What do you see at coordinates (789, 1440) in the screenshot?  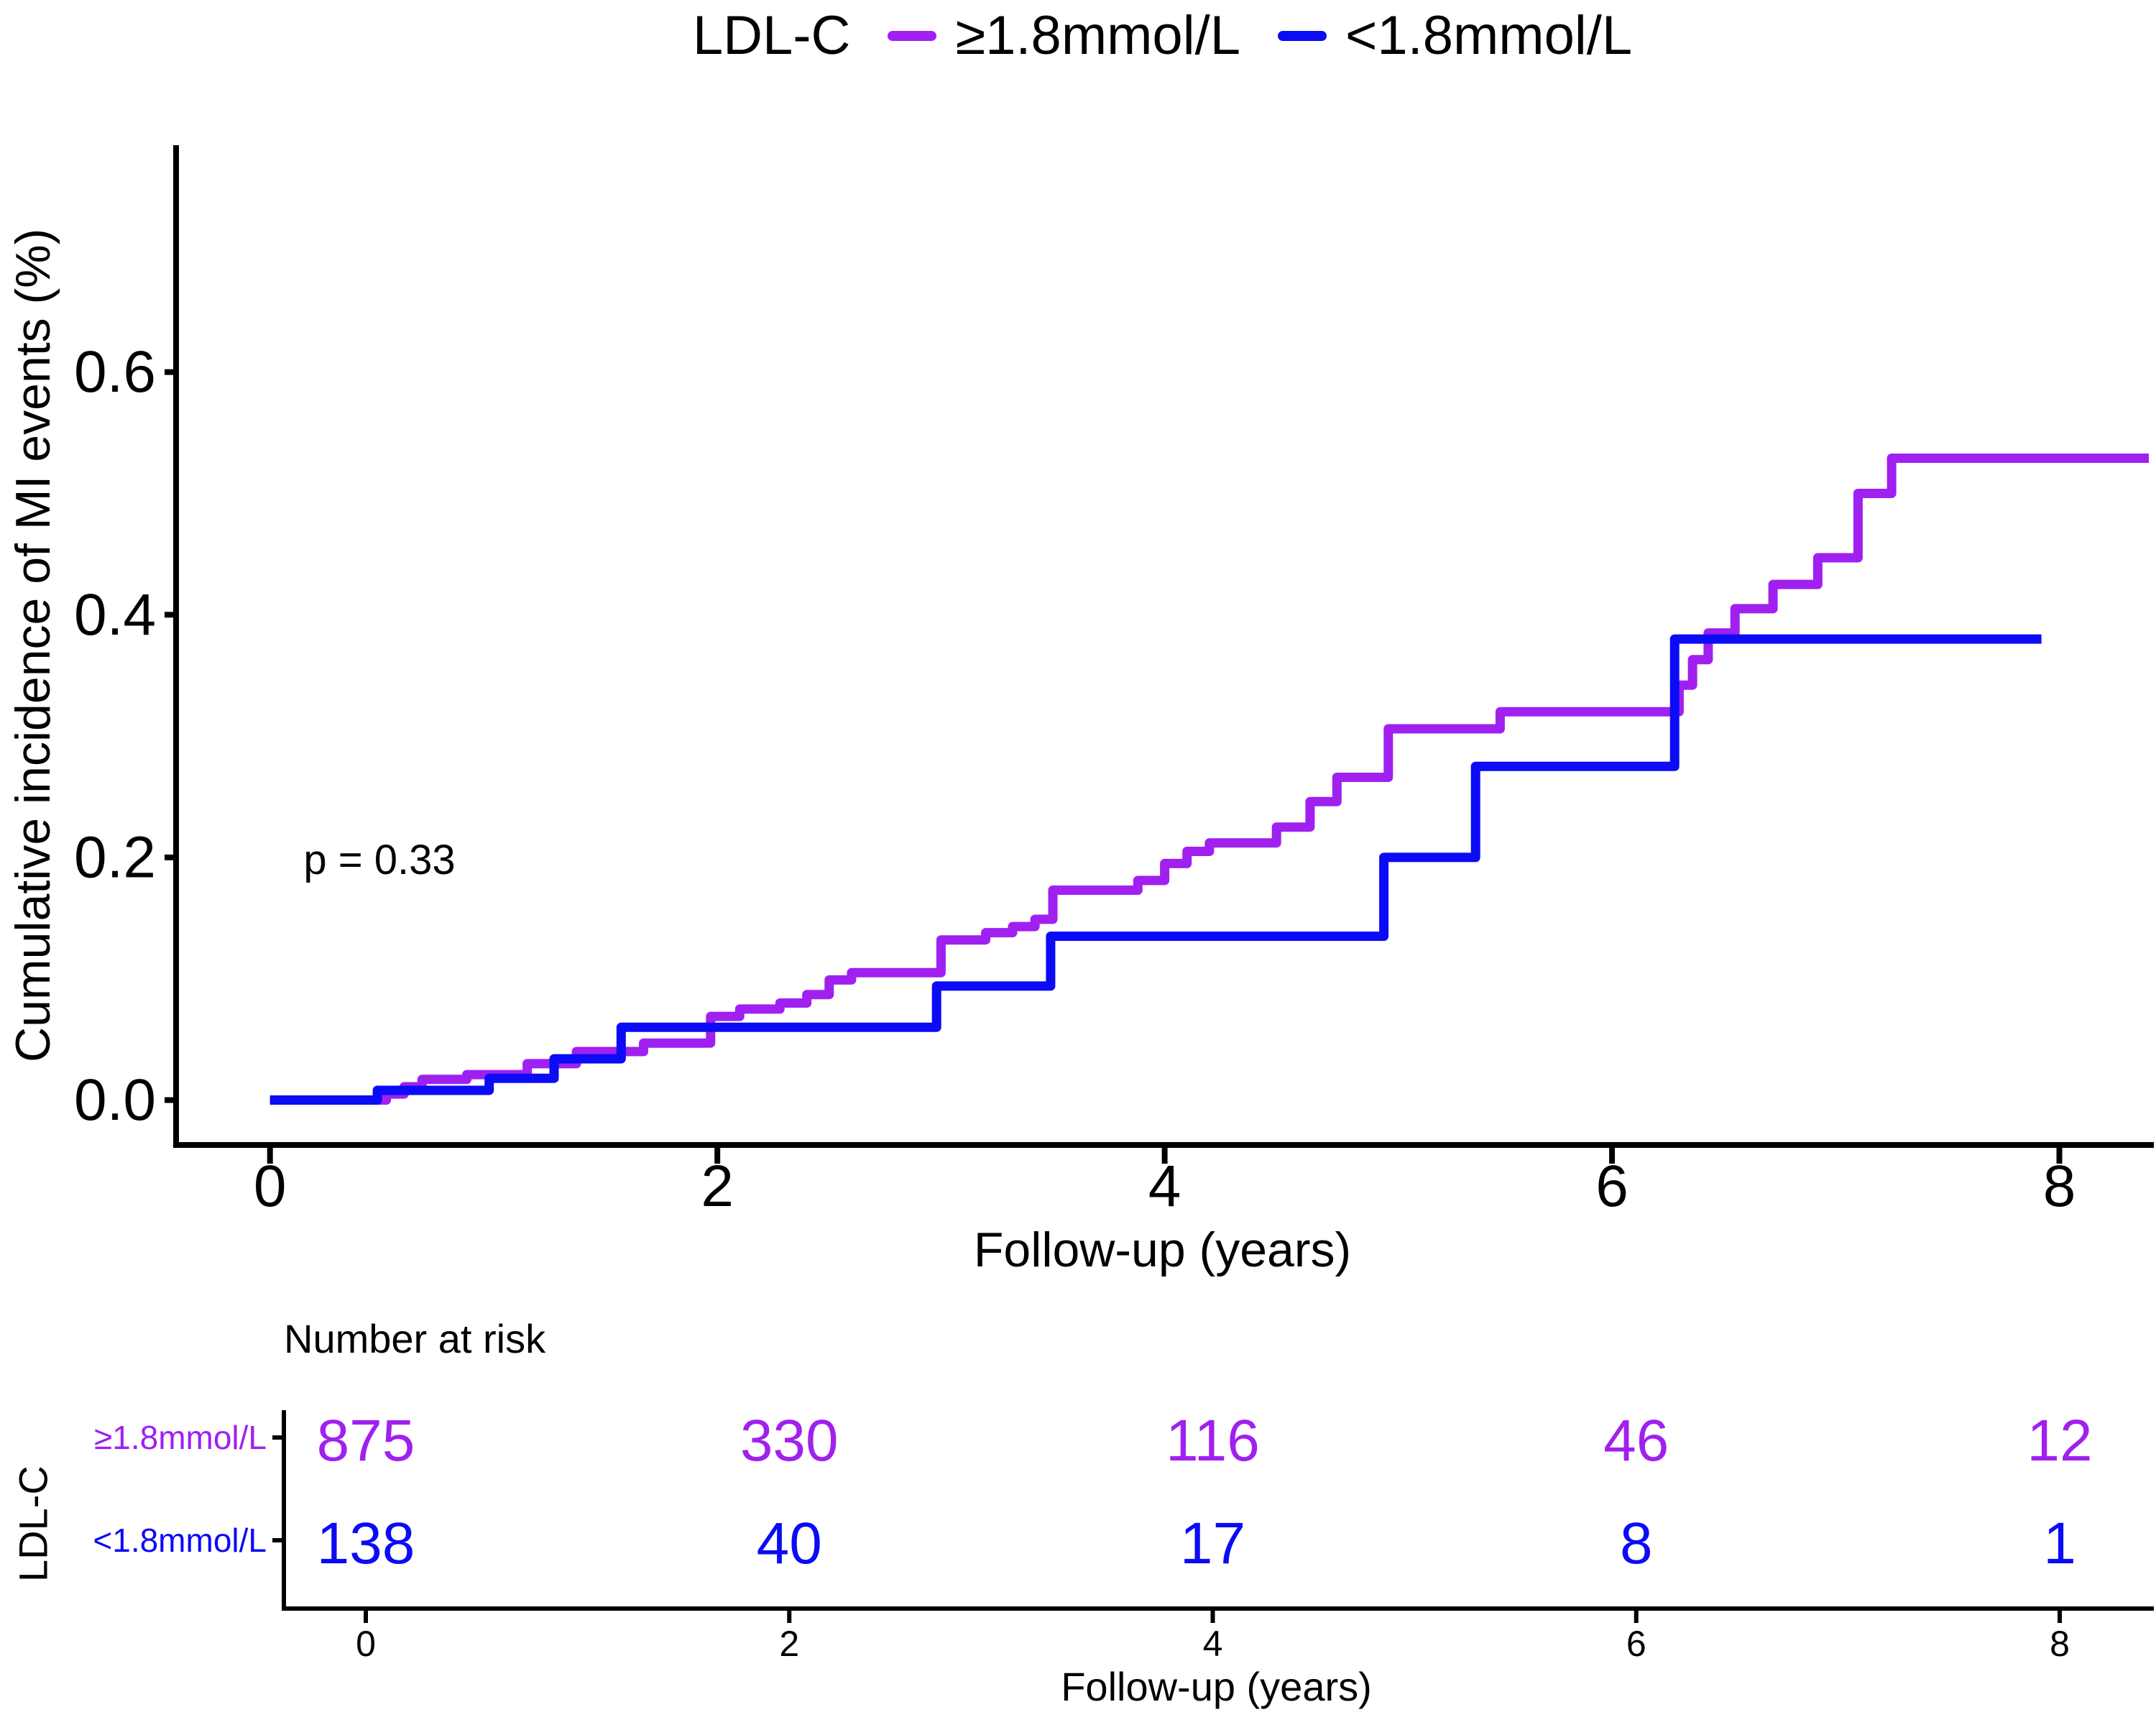 I see `risk-count: 330` at bounding box center [789, 1440].